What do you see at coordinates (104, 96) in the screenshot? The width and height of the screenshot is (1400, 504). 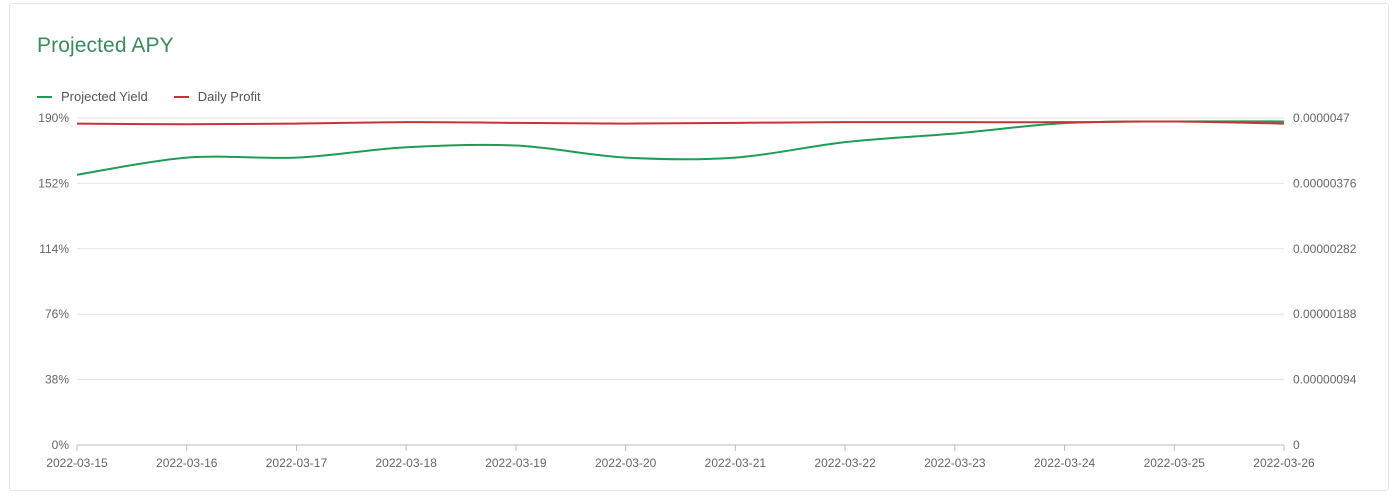 I see `legend-label-projected-yield: Projected Yield` at bounding box center [104, 96].